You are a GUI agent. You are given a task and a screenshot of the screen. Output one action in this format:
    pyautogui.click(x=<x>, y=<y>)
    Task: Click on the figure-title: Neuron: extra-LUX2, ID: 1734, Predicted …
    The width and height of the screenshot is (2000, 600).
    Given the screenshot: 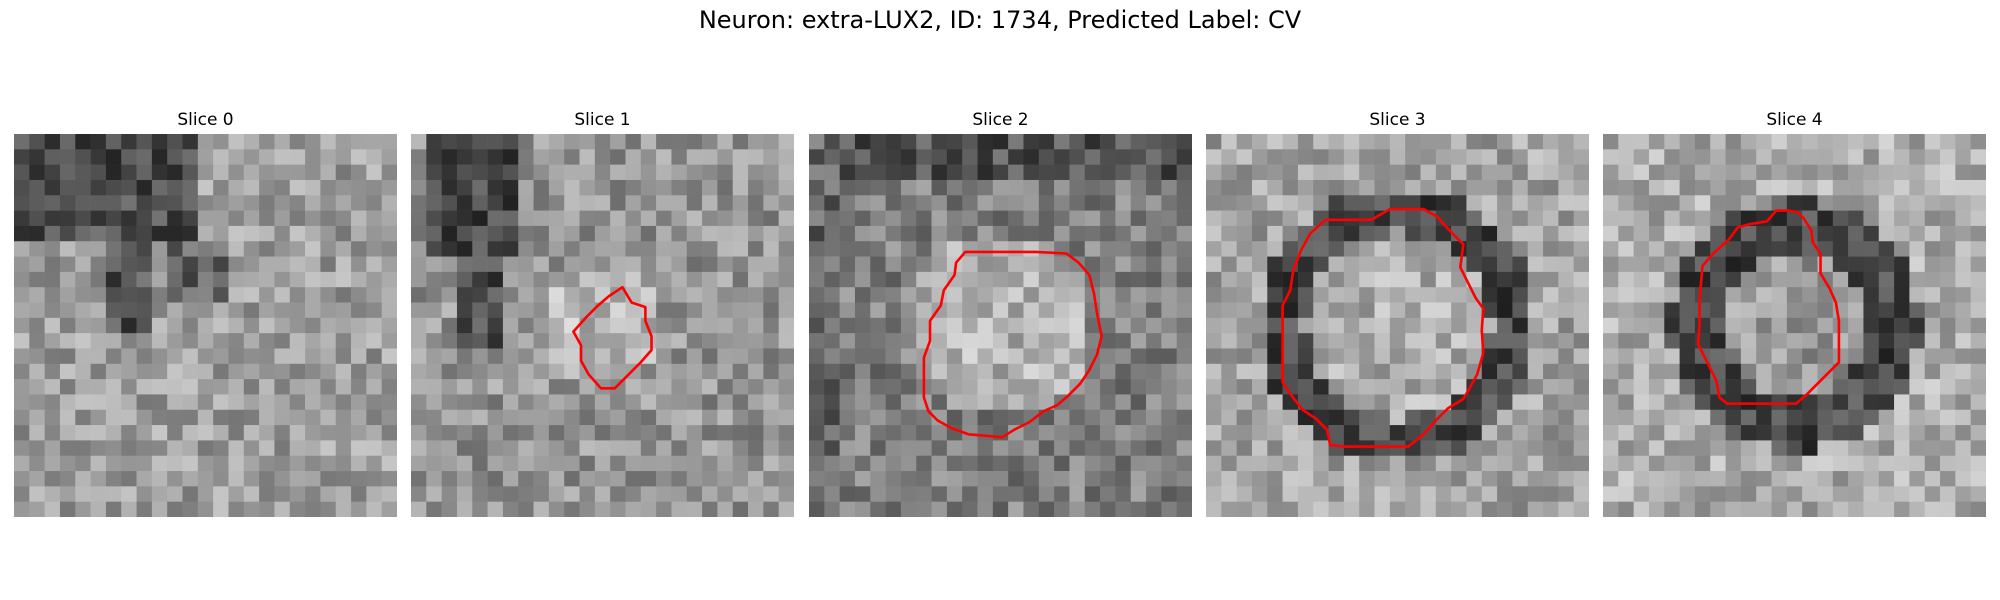 What is the action you would take?
    pyautogui.click(x=1000, y=20)
    